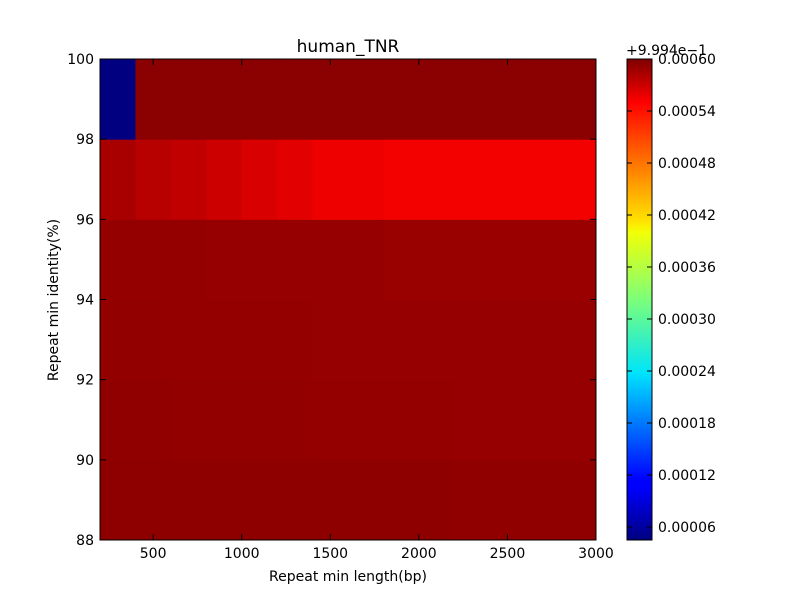 The height and width of the screenshot is (600, 800). What do you see at coordinates (687, 528) in the screenshot?
I see `colorbar-tick-label: 0.00006` at bounding box center [687, 528].